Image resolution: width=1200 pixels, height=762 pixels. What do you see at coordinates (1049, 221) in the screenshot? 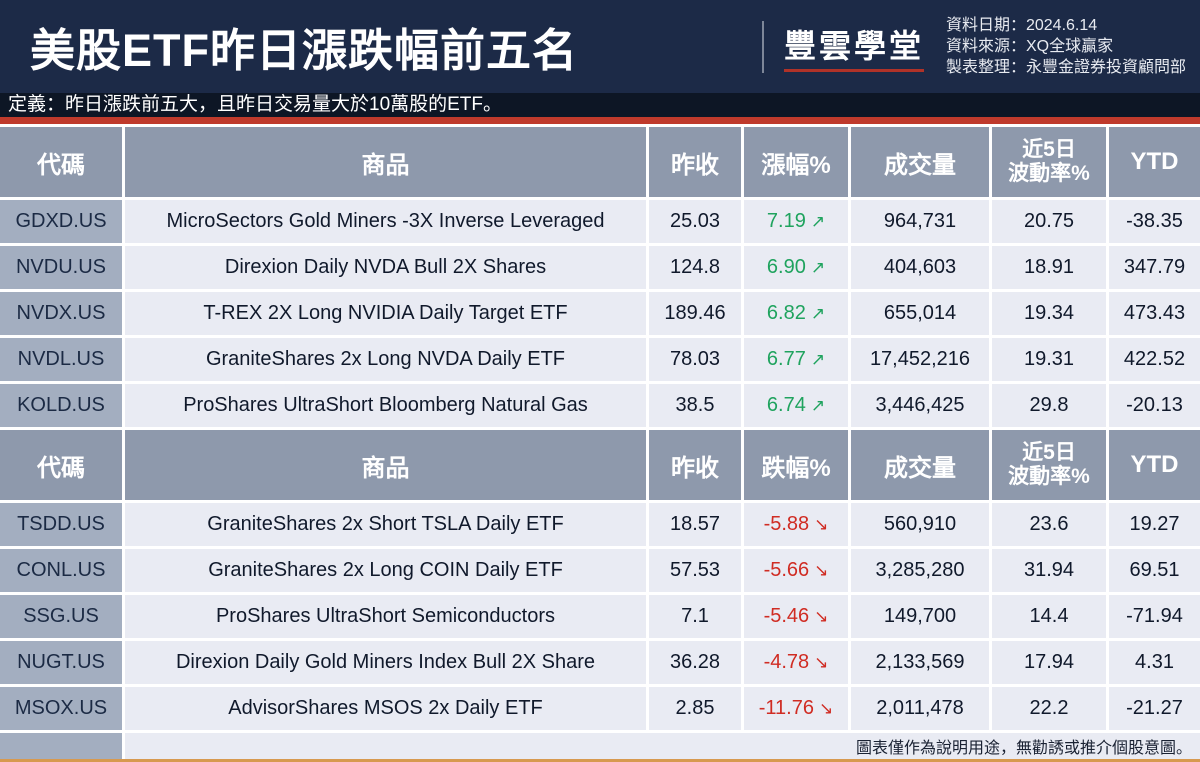
I see `volatility-5d: 20.75` at bounding box center [1049, 221].